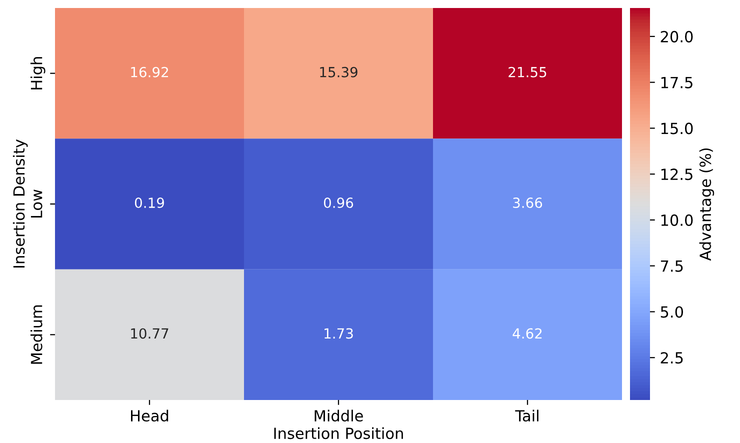 The width and height of the screenshot is (740, 443). I want to click on x-tick-label: Middle, so click(338, 416).